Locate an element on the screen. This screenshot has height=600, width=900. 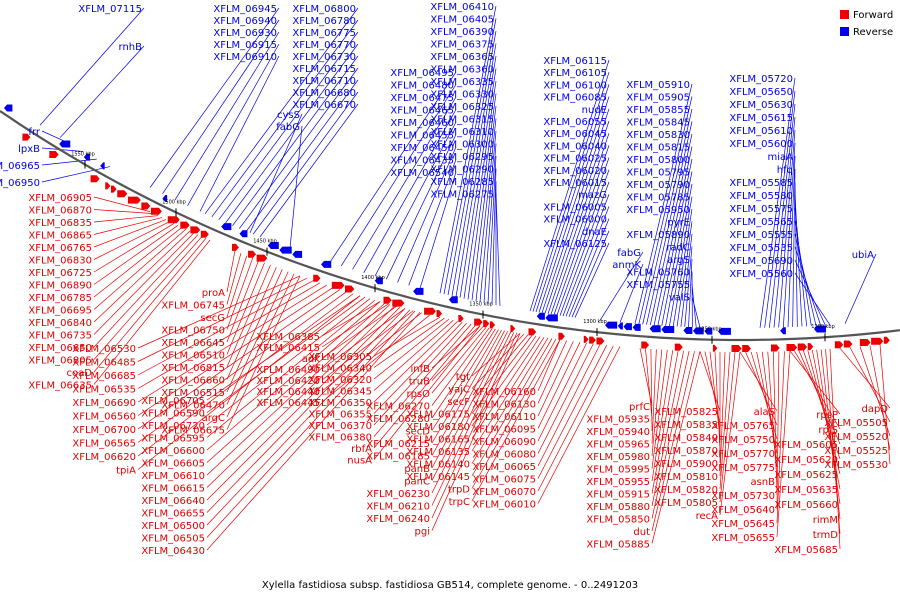
reverse-gene-label: XFLM_06670 is located at coordinates (324, 105).